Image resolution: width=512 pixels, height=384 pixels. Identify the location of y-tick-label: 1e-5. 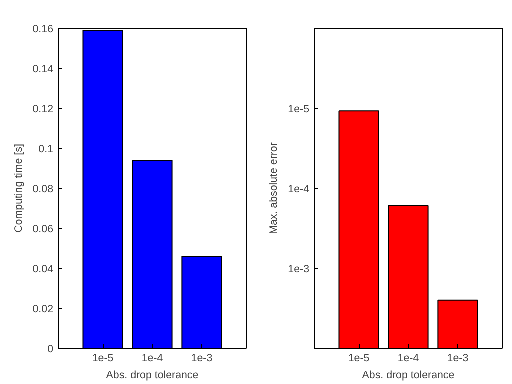
(299, 110).